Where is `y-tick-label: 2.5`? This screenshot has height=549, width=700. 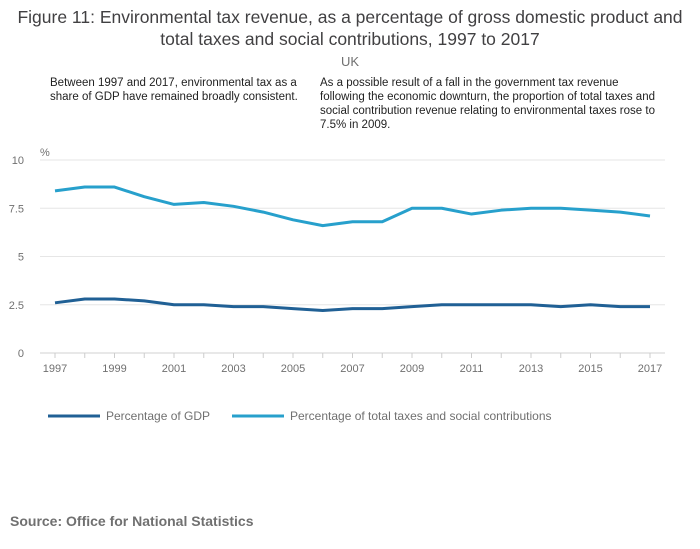
y-tick-label: 2.5 is located at coordinates (16, 306).